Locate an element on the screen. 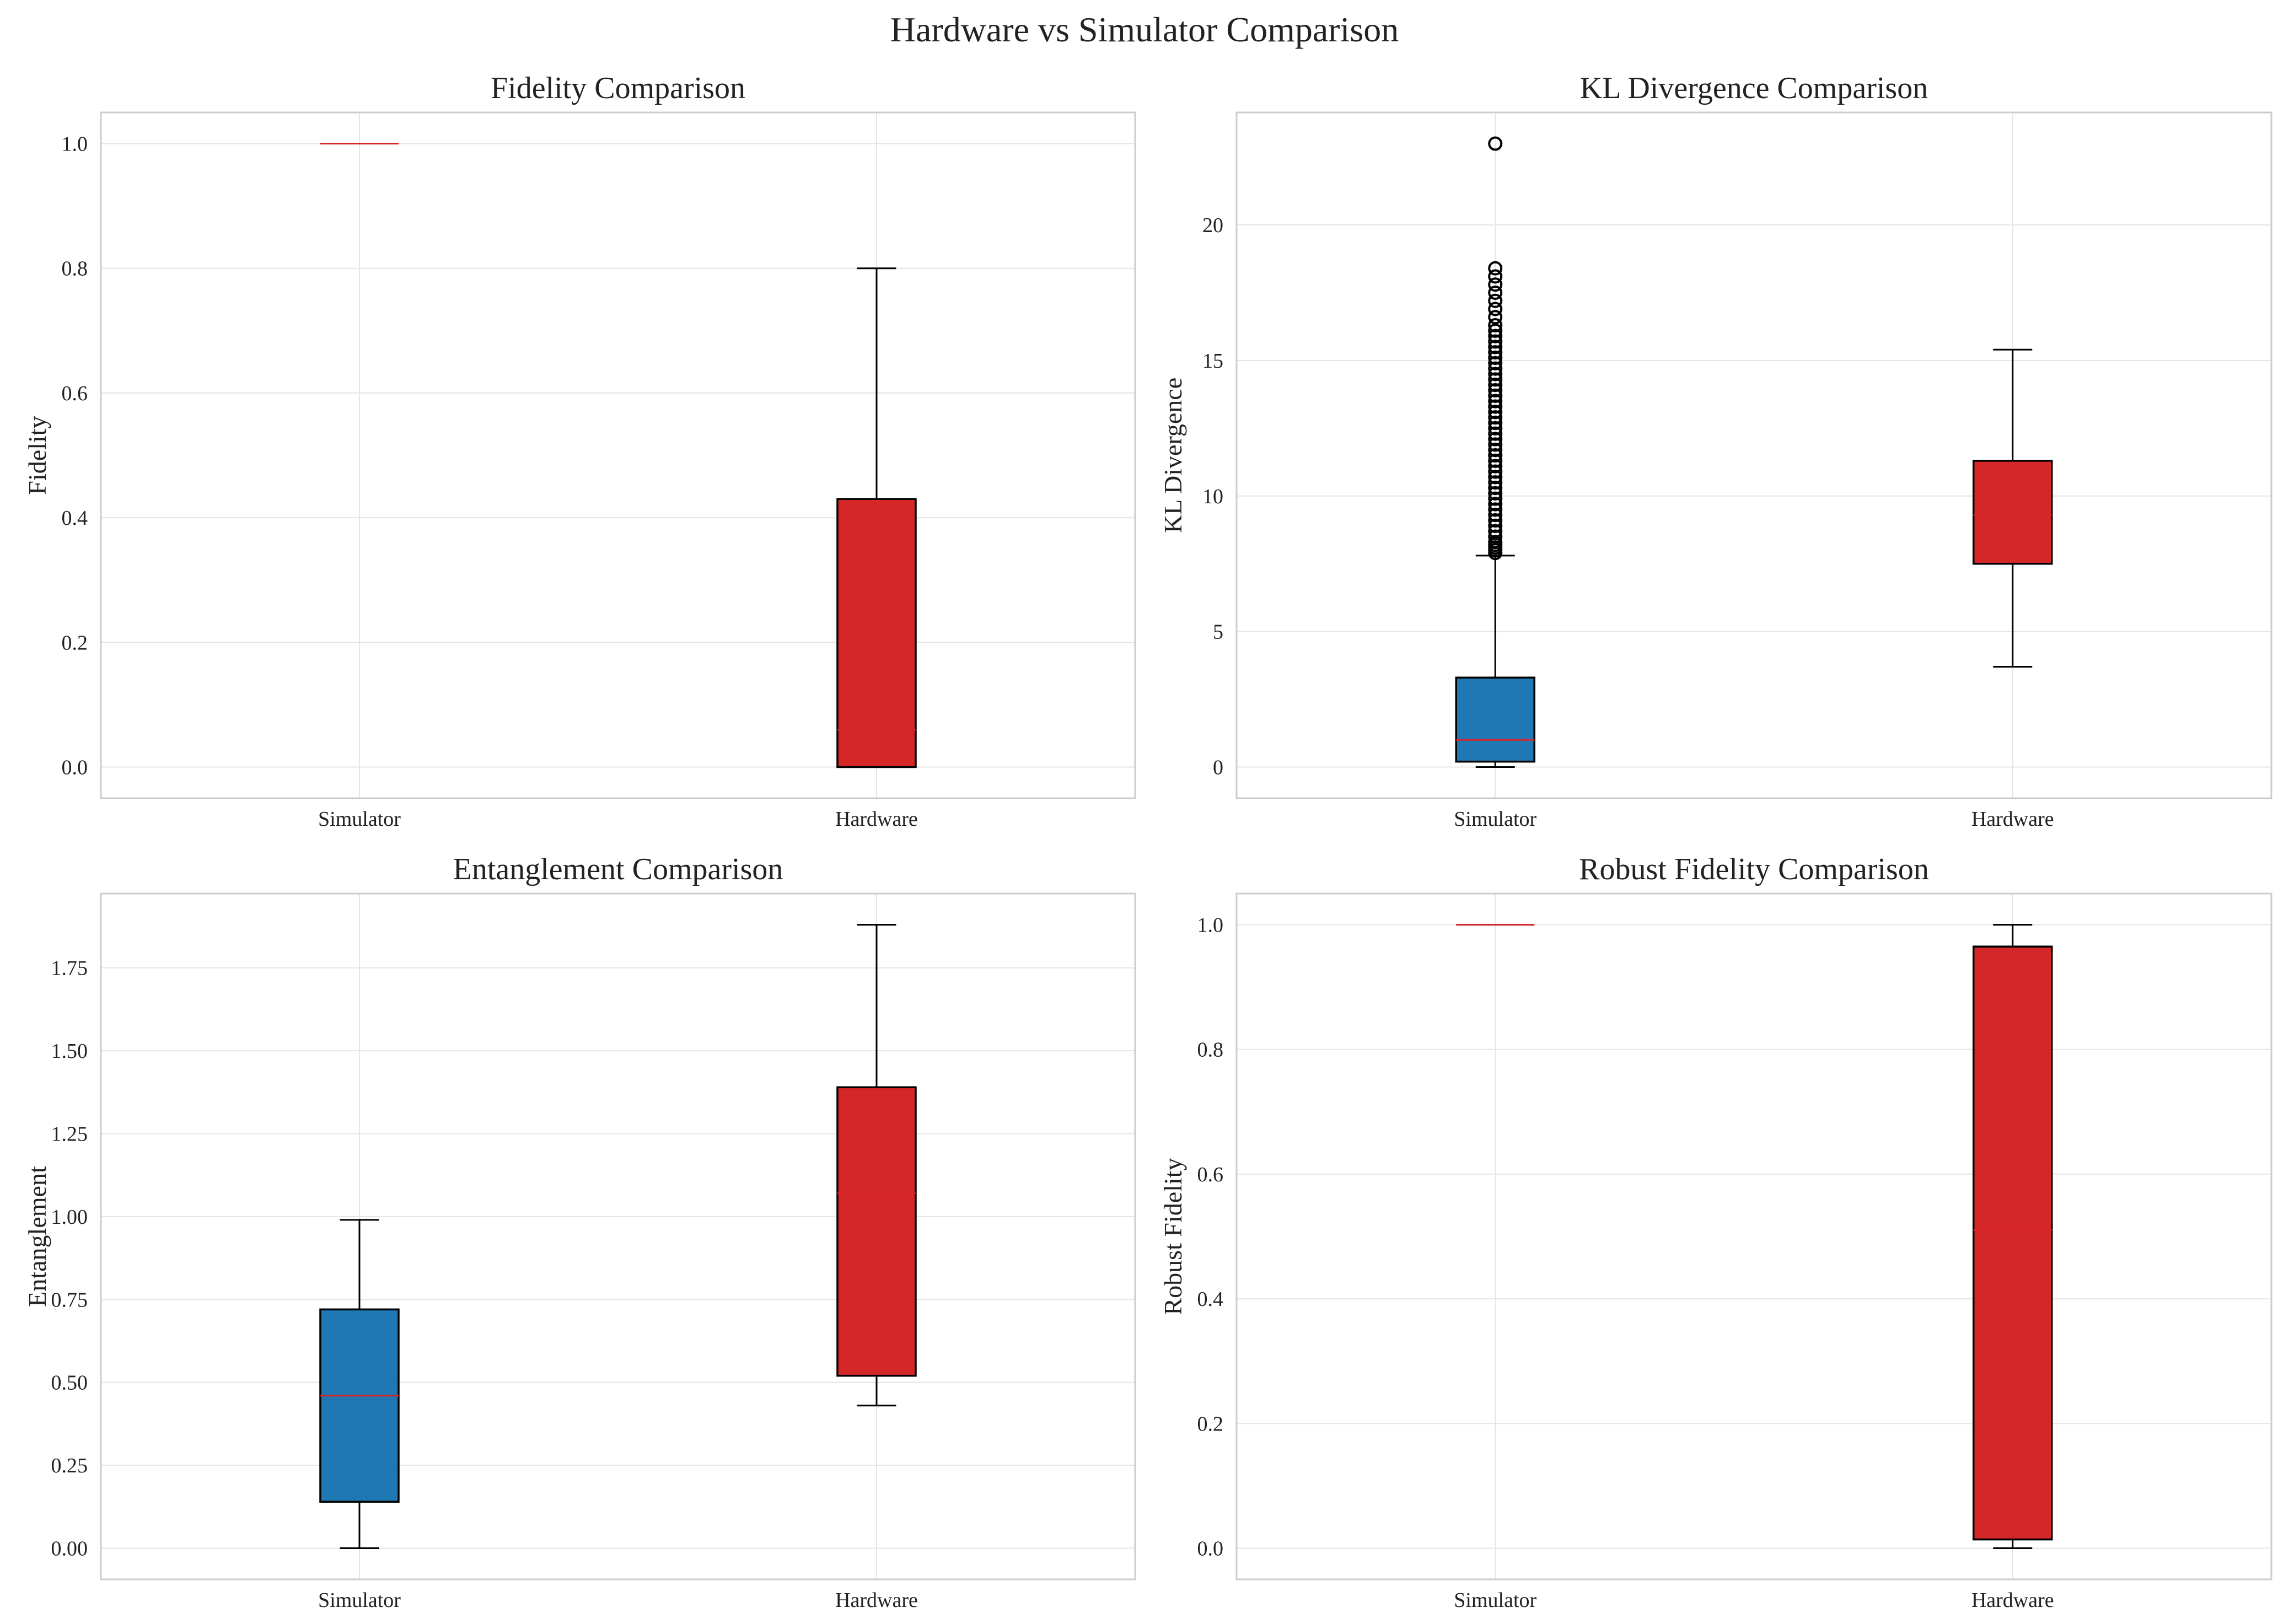 The width and height of the screenshot is (2289, 1624). y-tick-label: 0.25 is located at coordinates (69, 1466).